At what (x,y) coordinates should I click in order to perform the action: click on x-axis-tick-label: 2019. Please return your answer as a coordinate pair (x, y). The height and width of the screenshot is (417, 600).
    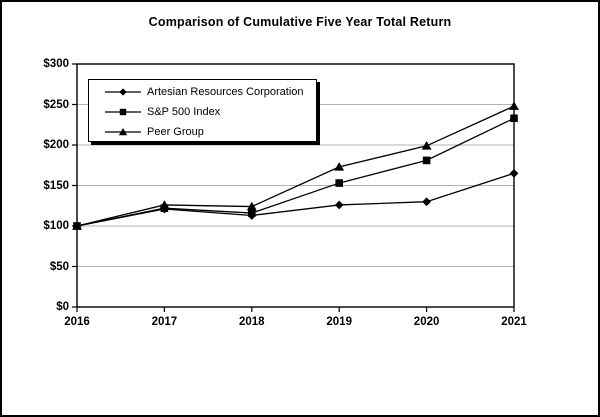
    Looking at the image, I should click on (339, 322).